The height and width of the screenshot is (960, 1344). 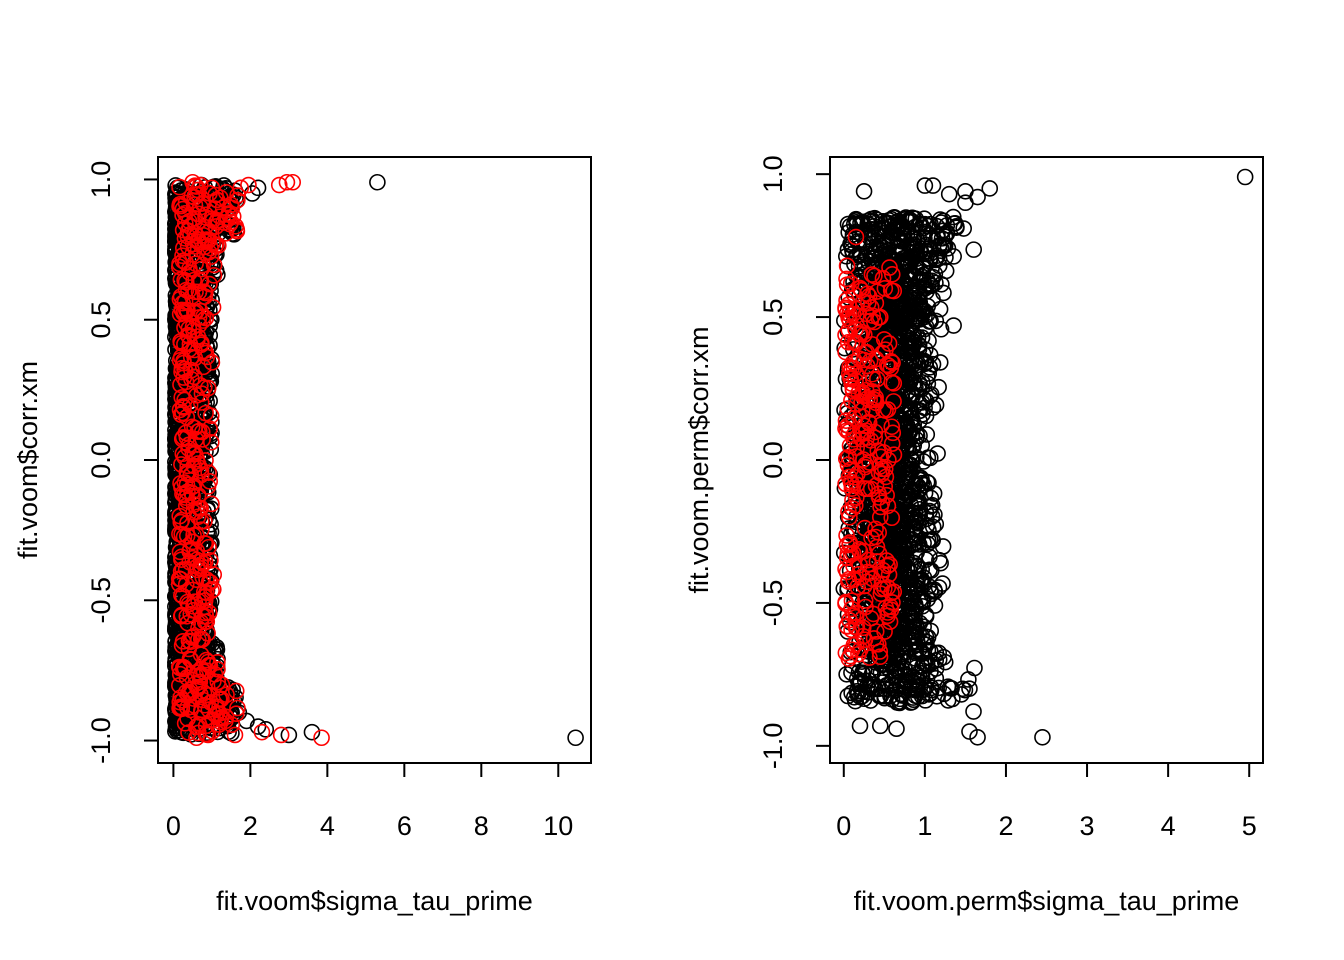 What do you see at coordinates (250, 460) in the screenshot?
I see `series-red` at bounding box center [250, 460].